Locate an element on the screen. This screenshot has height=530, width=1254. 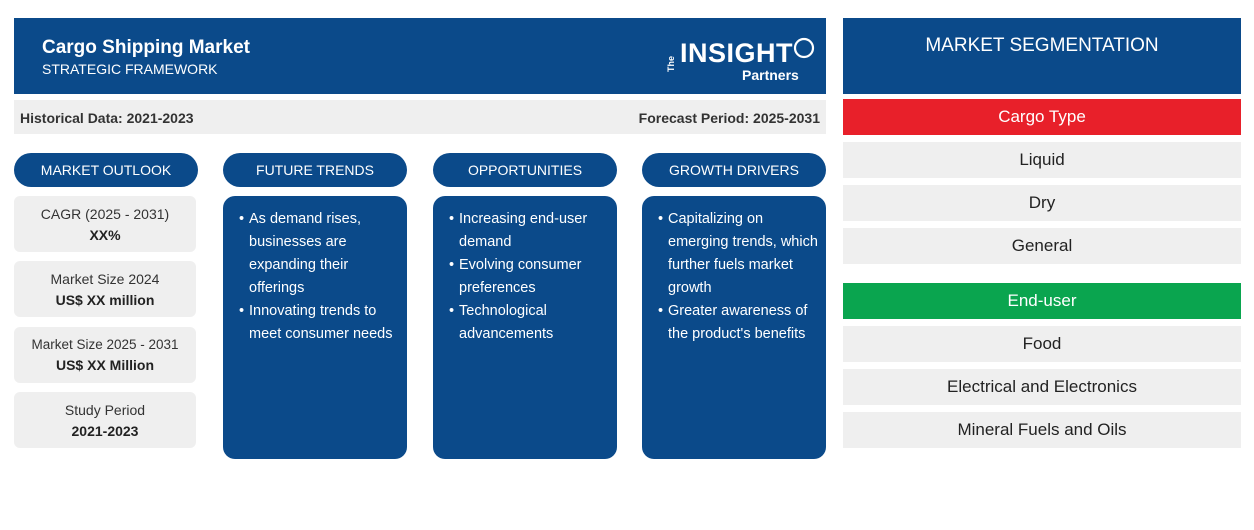
list-item: Evolving consumer preferences is located at coordinates (529, 277).